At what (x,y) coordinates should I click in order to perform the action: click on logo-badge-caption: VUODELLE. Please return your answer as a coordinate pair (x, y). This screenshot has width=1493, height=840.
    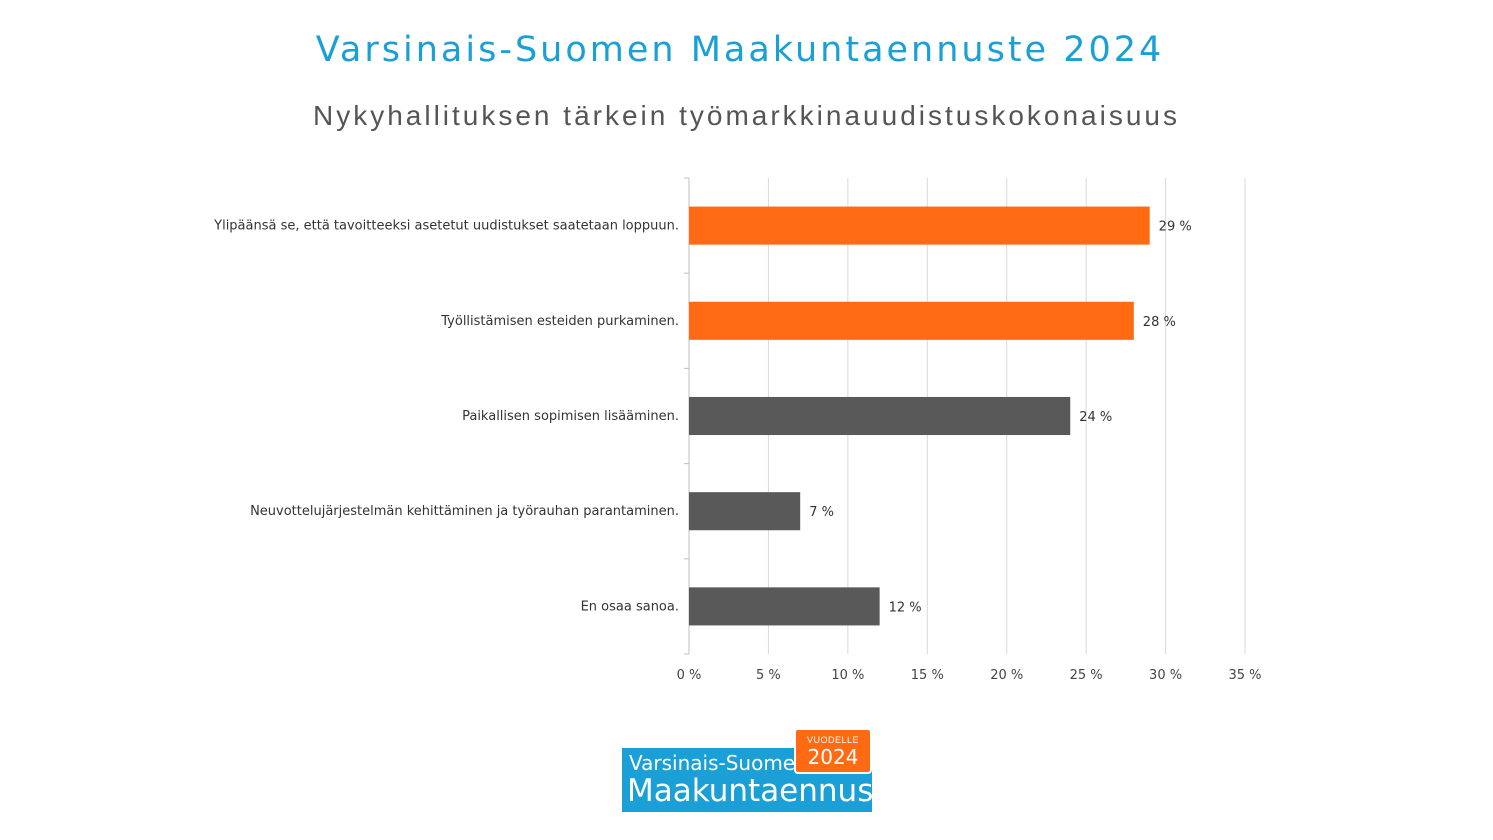
    Looking at the image, I should click on (833, 740).